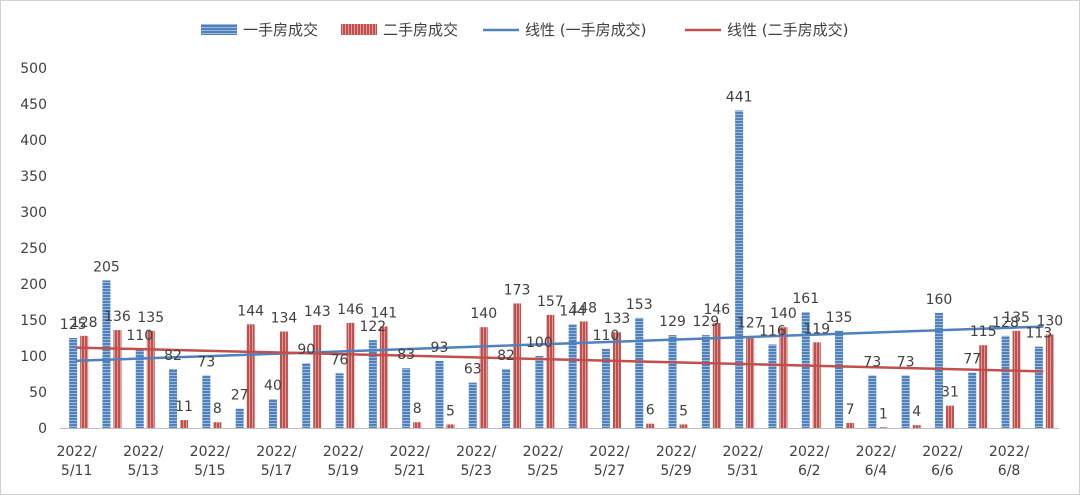 The image size is (1080, 495). What do you see at coordinates (939, 300) in the screenshot?
I see `data-label: 160` at bounding box center [939, 300].